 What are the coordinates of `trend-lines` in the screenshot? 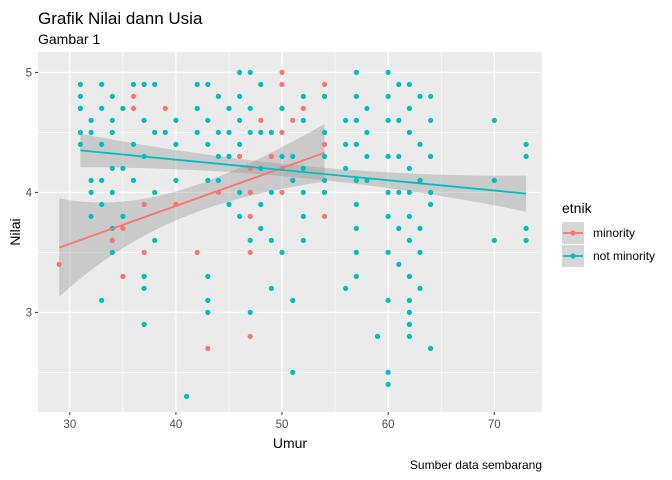 It's located at (292, 199).